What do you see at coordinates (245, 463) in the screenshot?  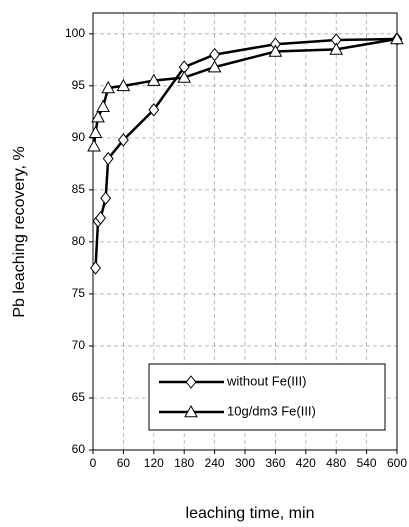 I see `x-tick-label: 300` at bounding box center [245, 463].